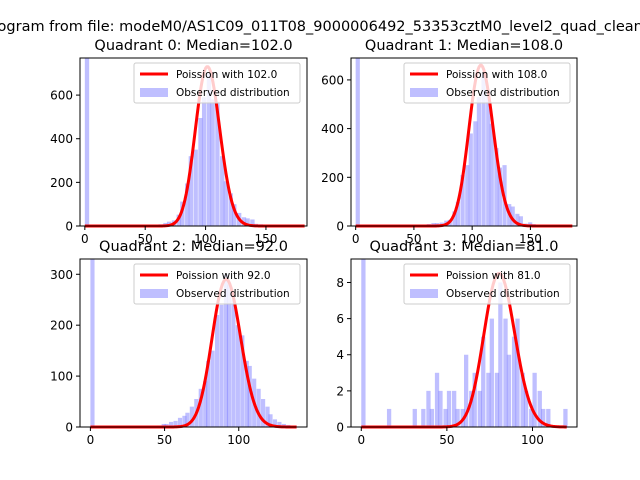 Image resolution: width=640 pixels, height=480 pixels. Describe the element at coordinates (487, 83) in the screenshot. I see `q1-legend-box` at that location.